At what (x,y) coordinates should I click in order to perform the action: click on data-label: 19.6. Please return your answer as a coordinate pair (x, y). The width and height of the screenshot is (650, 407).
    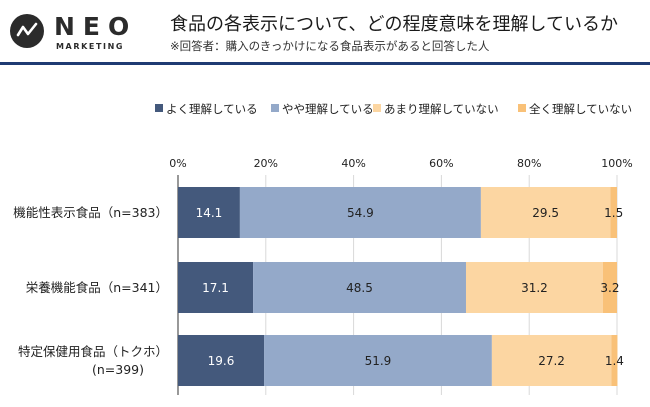
    Looking at the image, I should click on (221, 361).